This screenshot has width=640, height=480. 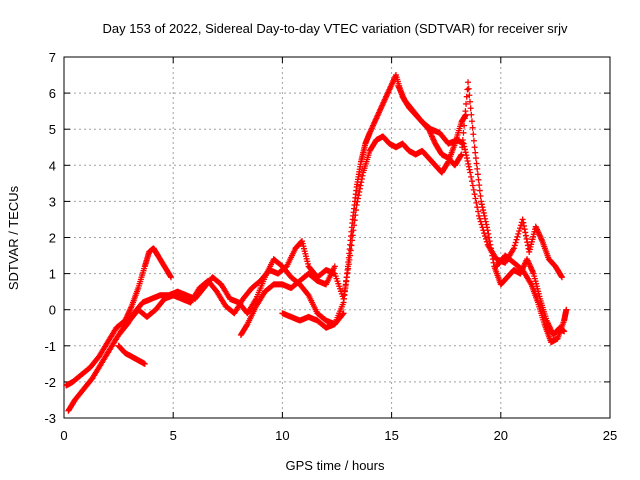 What do you see at coordinates (52, 201) in the screenshot?
I see `y-tick-label: 3` at bounding box center [52, 201].